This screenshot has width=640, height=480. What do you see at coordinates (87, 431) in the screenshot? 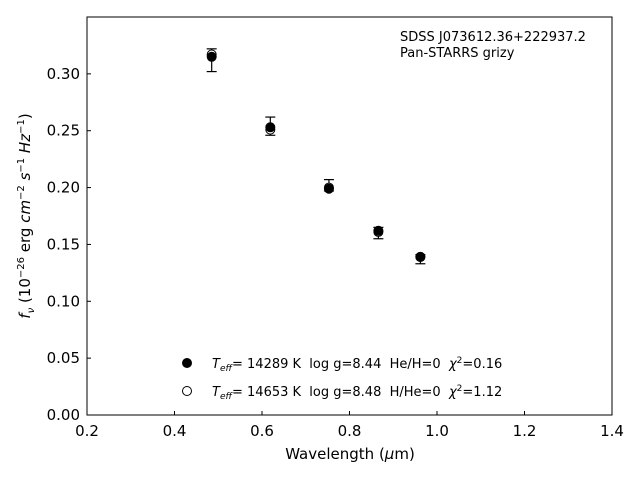
I see `x-tick-label: 0.2` at bounding box center [87, 431].